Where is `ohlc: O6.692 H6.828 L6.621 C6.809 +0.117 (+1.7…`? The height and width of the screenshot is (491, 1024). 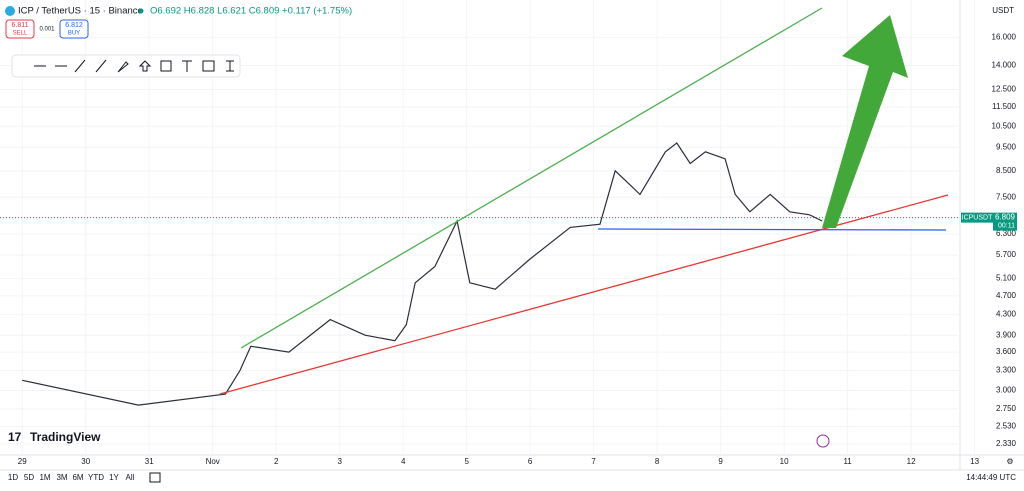
ohlc: O6.692 H6.828 L6.621 C6.809 +0.117 (+1.7… is located at coordinates (251, 11).